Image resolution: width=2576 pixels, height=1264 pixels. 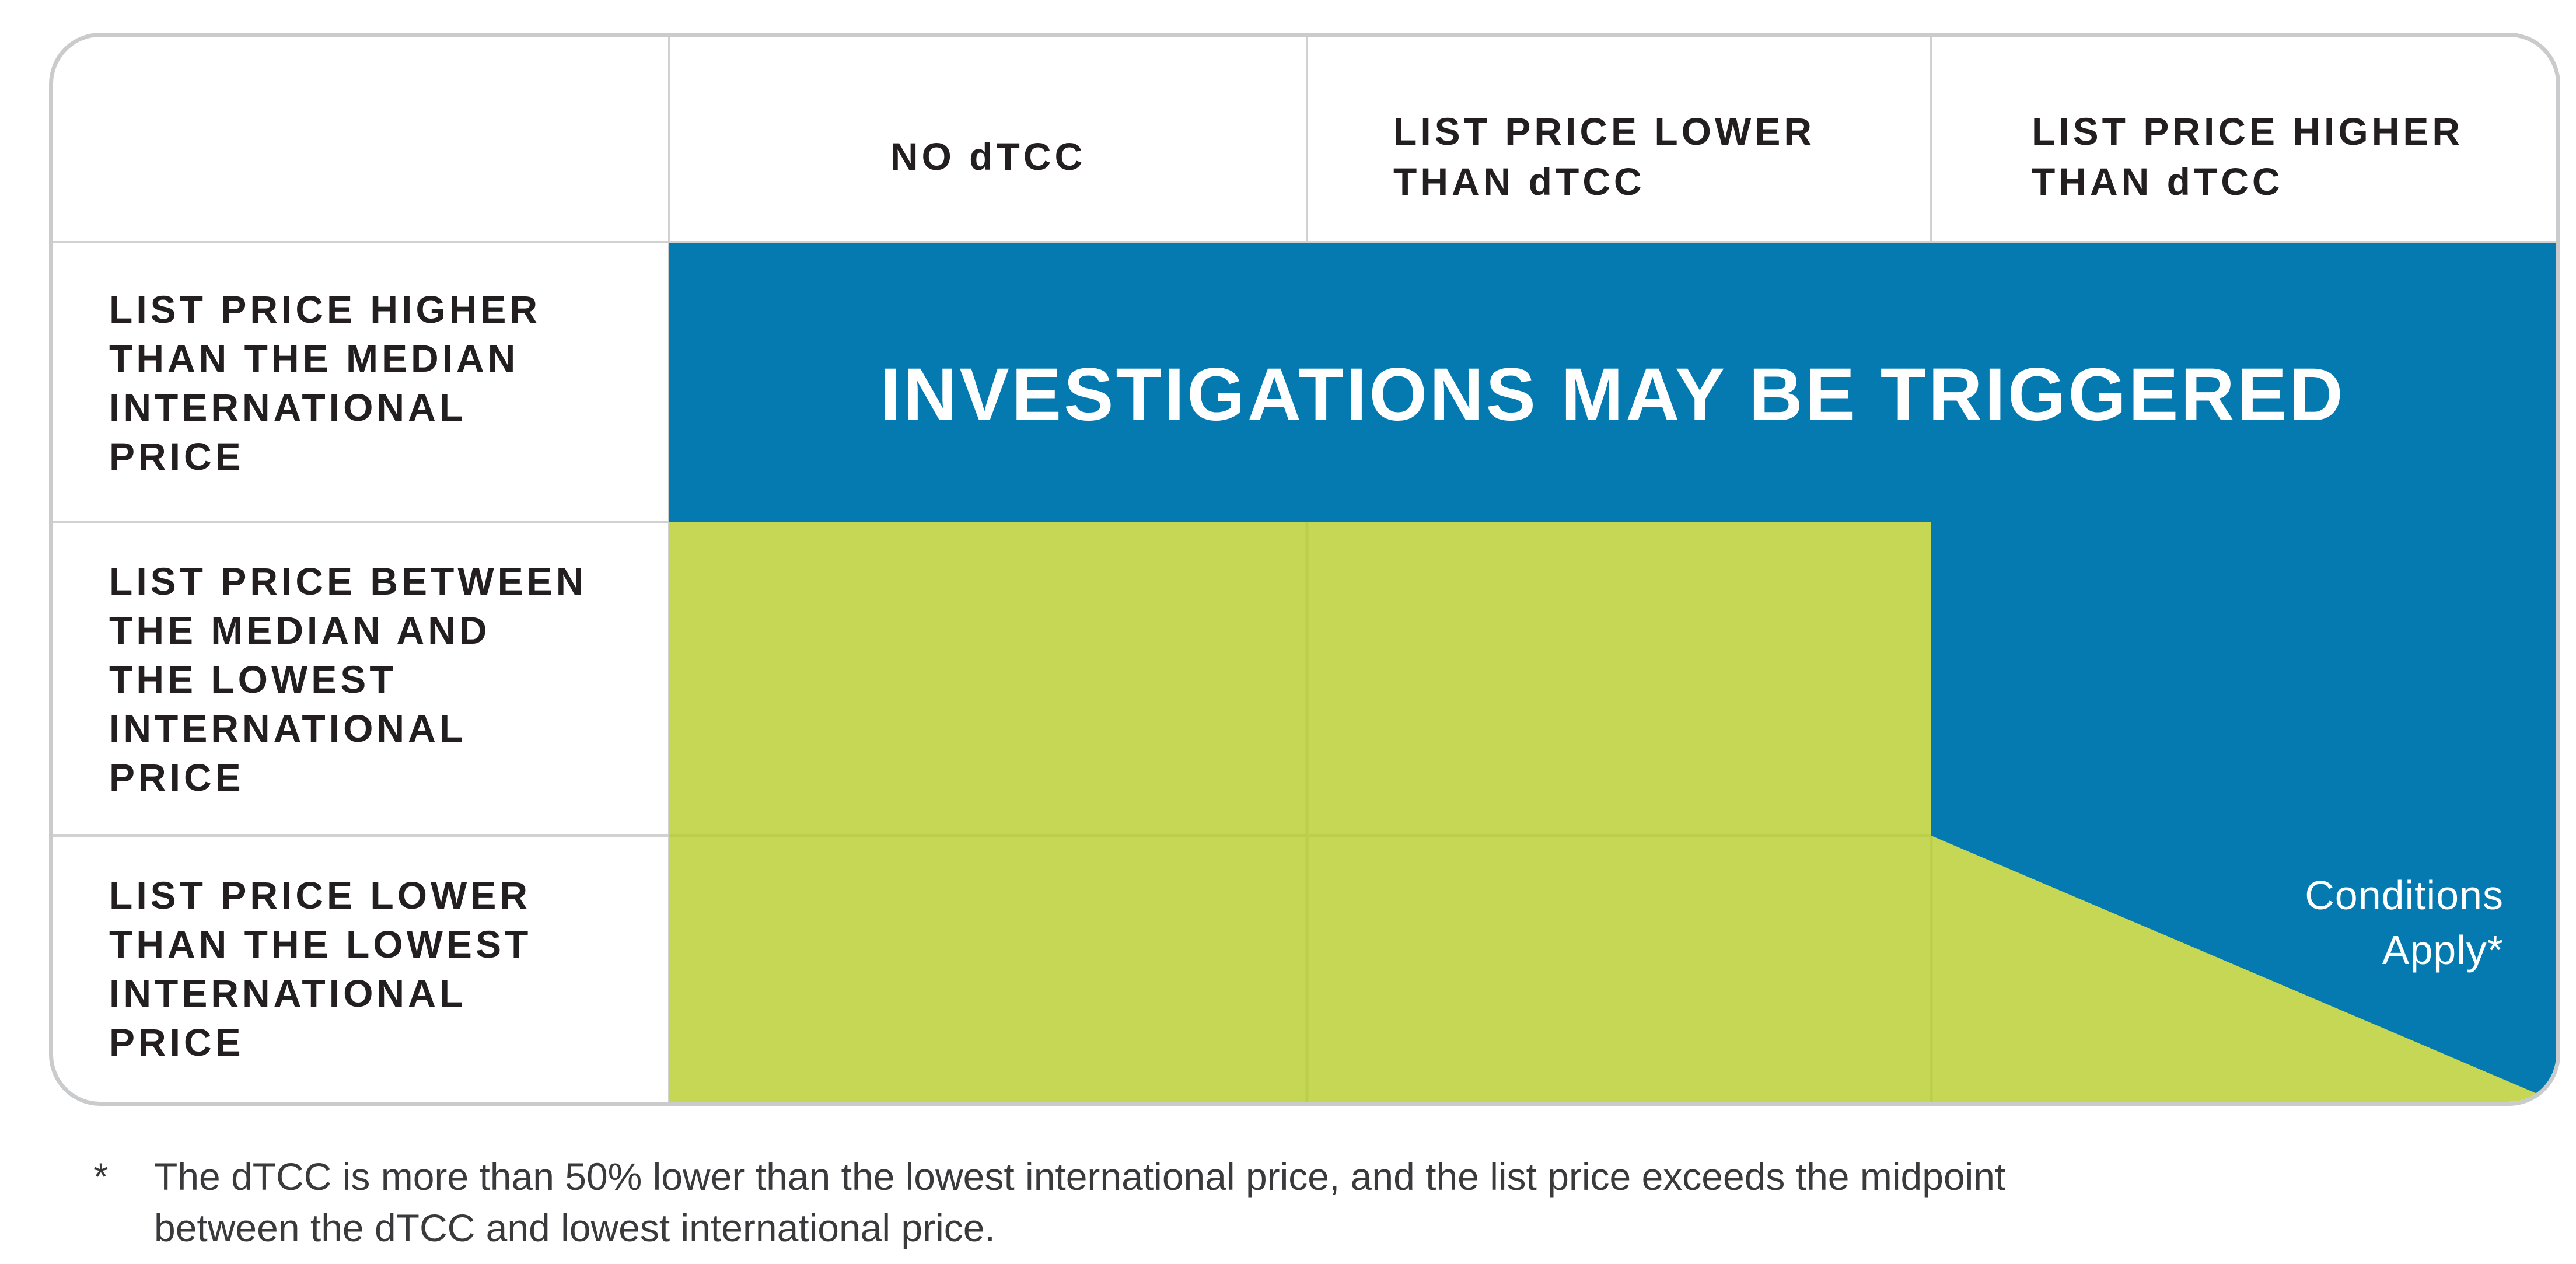 I want to click on investigations-banner-label: INVESTIGATIONS MAY BE TRIGGERED, so click(x=1613, y=394).